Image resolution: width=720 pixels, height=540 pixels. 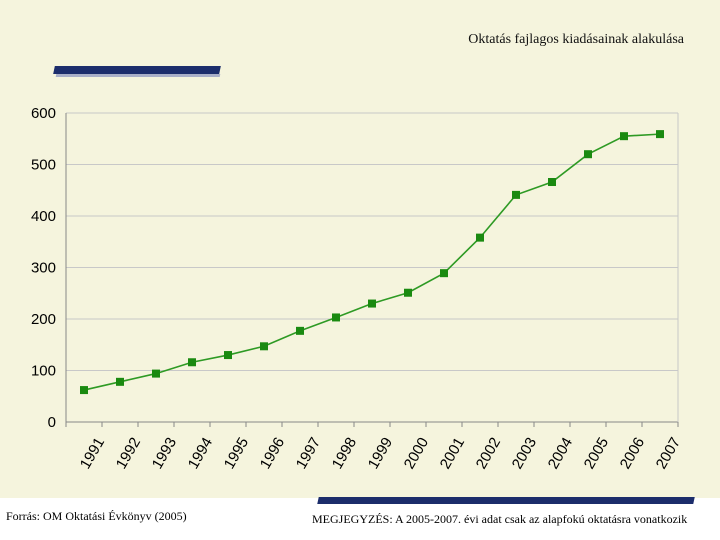 What do you see at coordinates (43, 319) in the screenshot?
I see `y-tick-label: 200` at bounding box center [43, 319].